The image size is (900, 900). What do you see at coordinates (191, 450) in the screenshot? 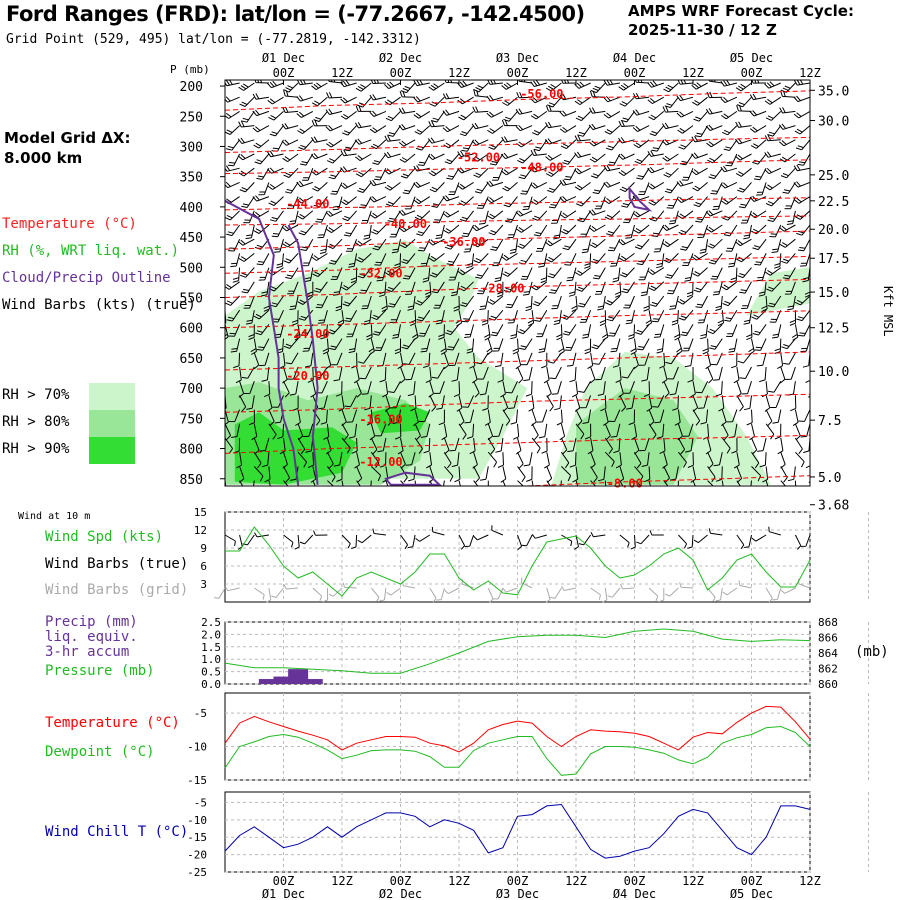
I see `pressure-tick-label: 800` at bounding box center [191, 450].